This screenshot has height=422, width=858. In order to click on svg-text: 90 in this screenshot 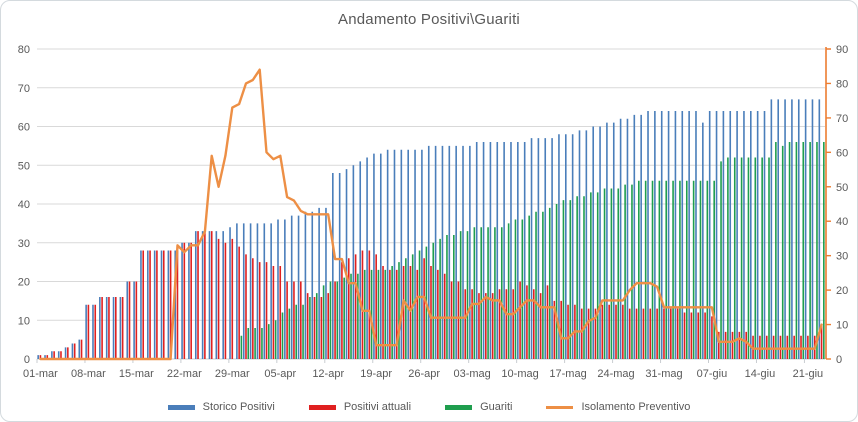, I will do `click(842, 50)`.